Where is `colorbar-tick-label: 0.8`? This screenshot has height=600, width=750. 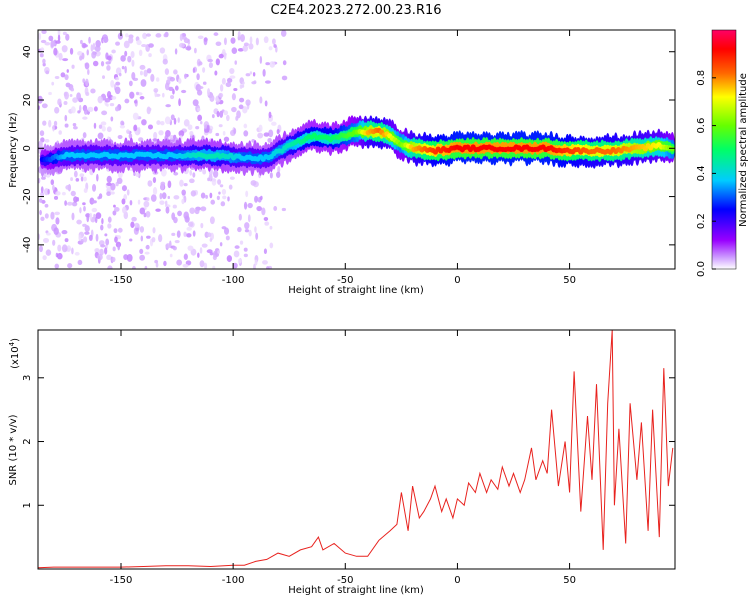 colorbar-tick-label: 0.8 is located at coordinates (701, 78).